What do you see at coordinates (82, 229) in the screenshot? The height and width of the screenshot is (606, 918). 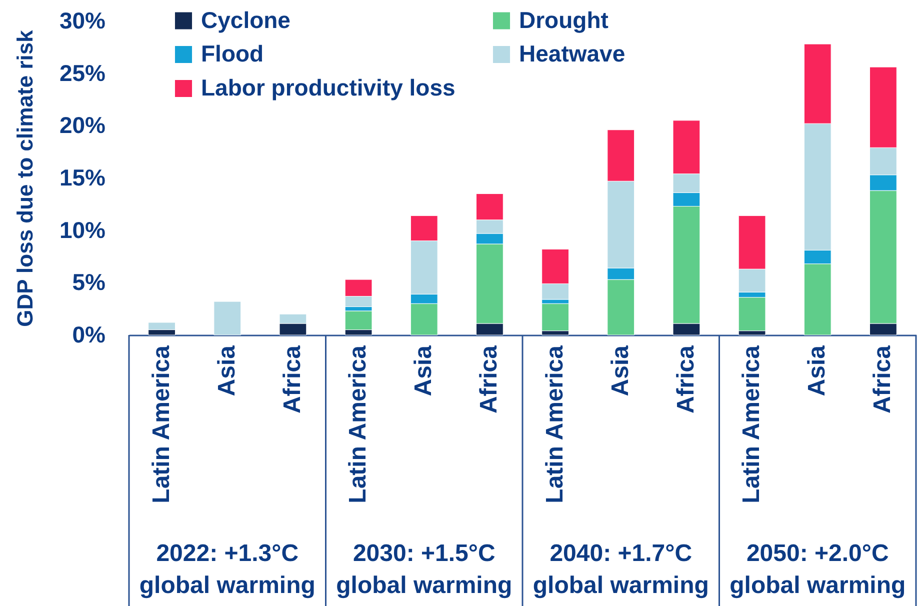 I see `y-tick-label: 10%` at bounding box center [82, 229].